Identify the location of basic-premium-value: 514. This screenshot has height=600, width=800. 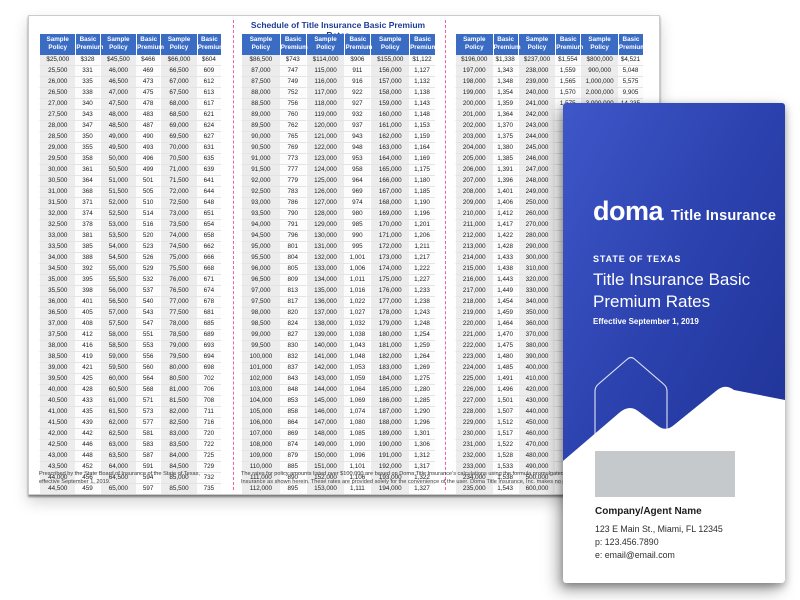
(148, 214).